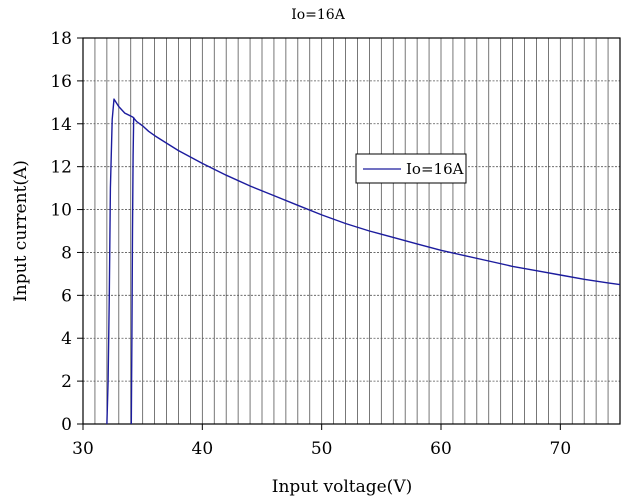 This screenshot has width=621, height=499. Describe the element at coordinates (83, 449) in the screenshot. I see `x-tick-label: 30` at that location.